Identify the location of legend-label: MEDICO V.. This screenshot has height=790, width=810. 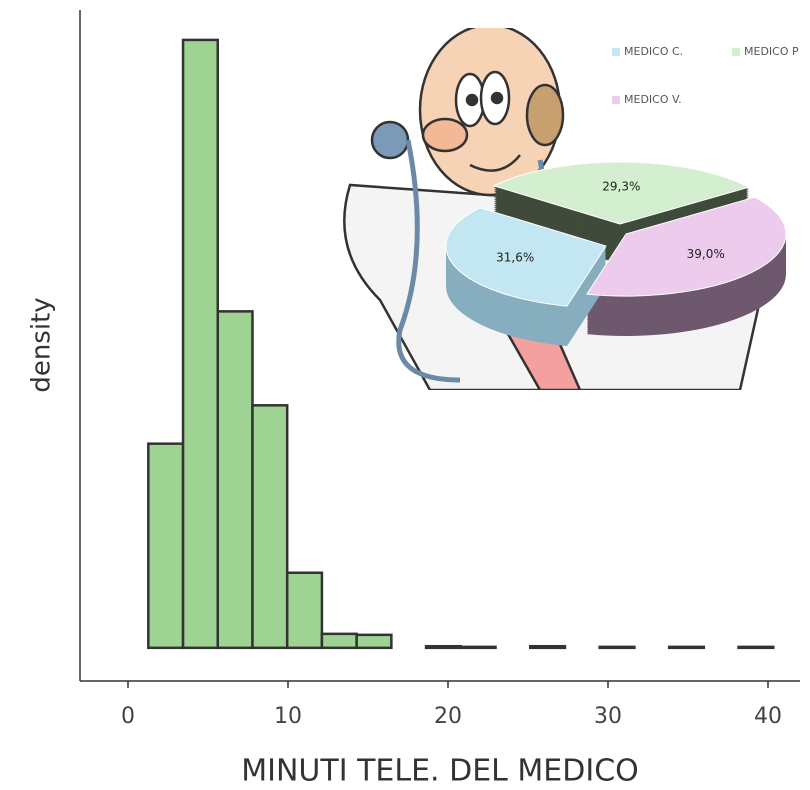
(653, 99).